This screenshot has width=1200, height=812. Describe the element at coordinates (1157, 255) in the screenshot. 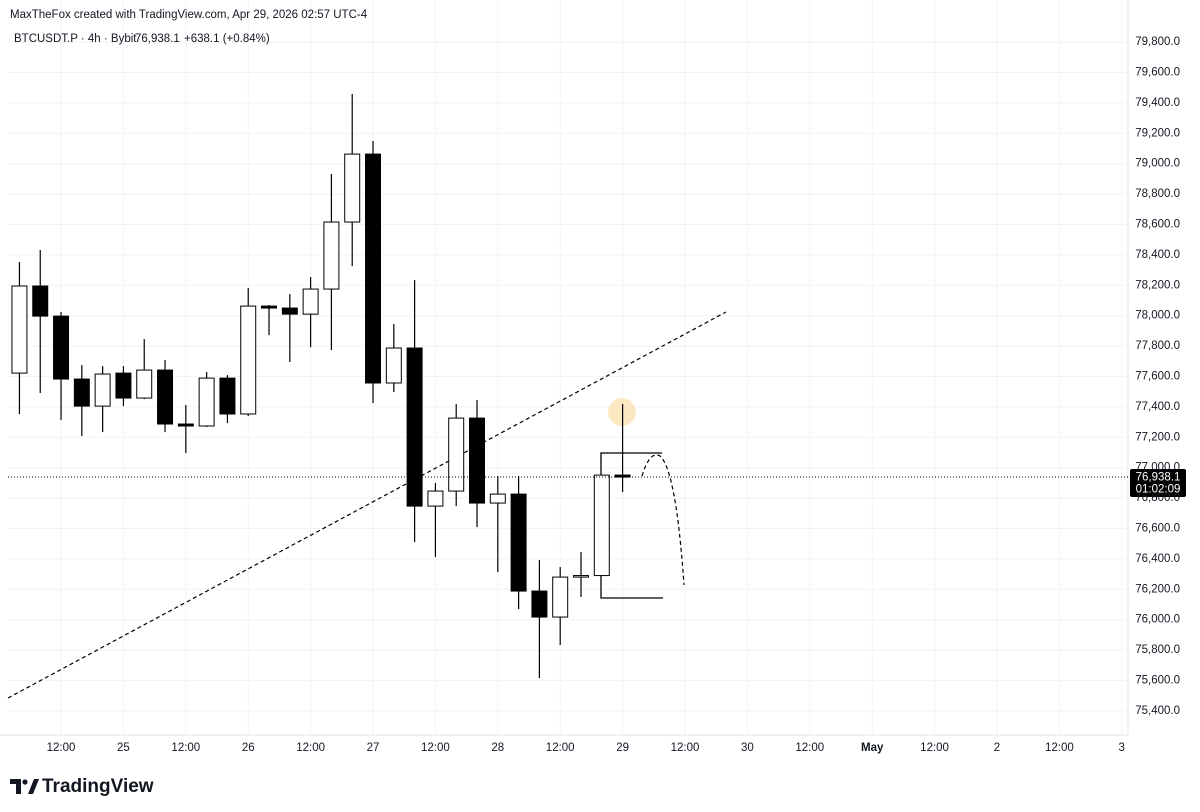

I see `y-tick-label: 78,400.0` at that location.